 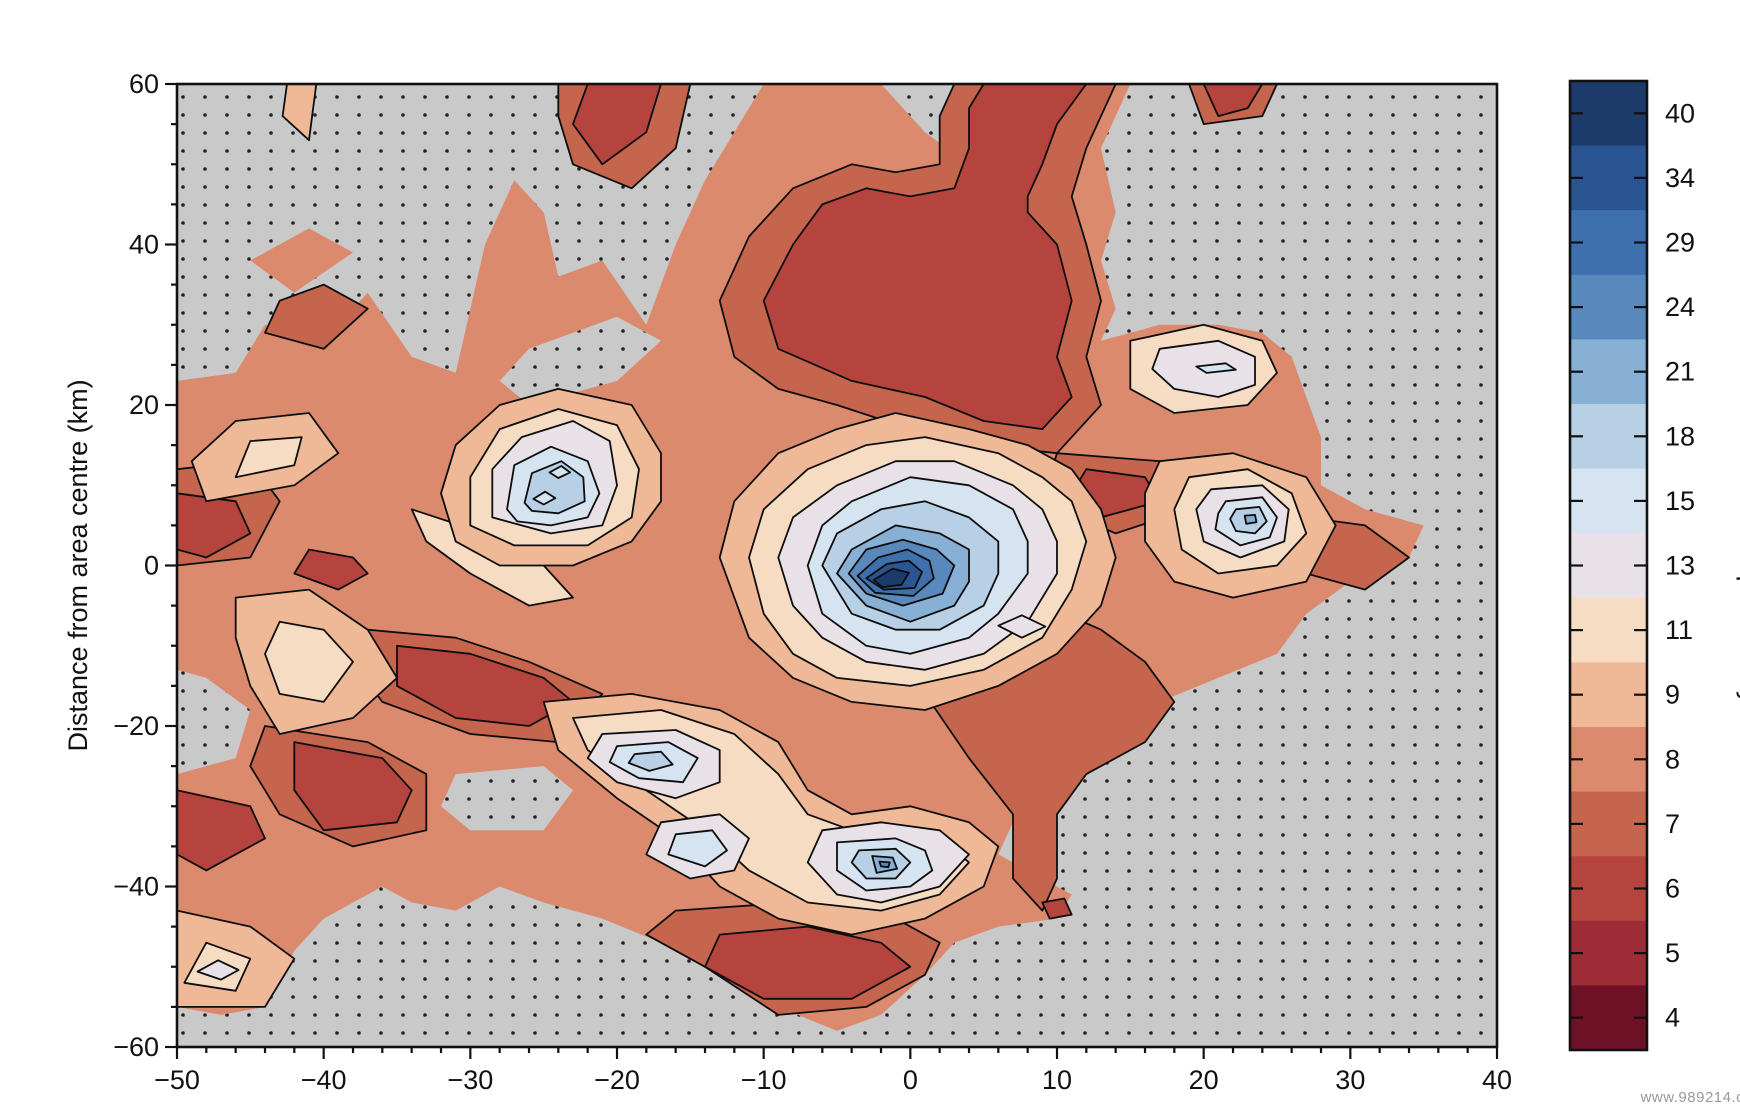 I want to click on contour-region-left-speck-15a, so click(x=559, y=472).